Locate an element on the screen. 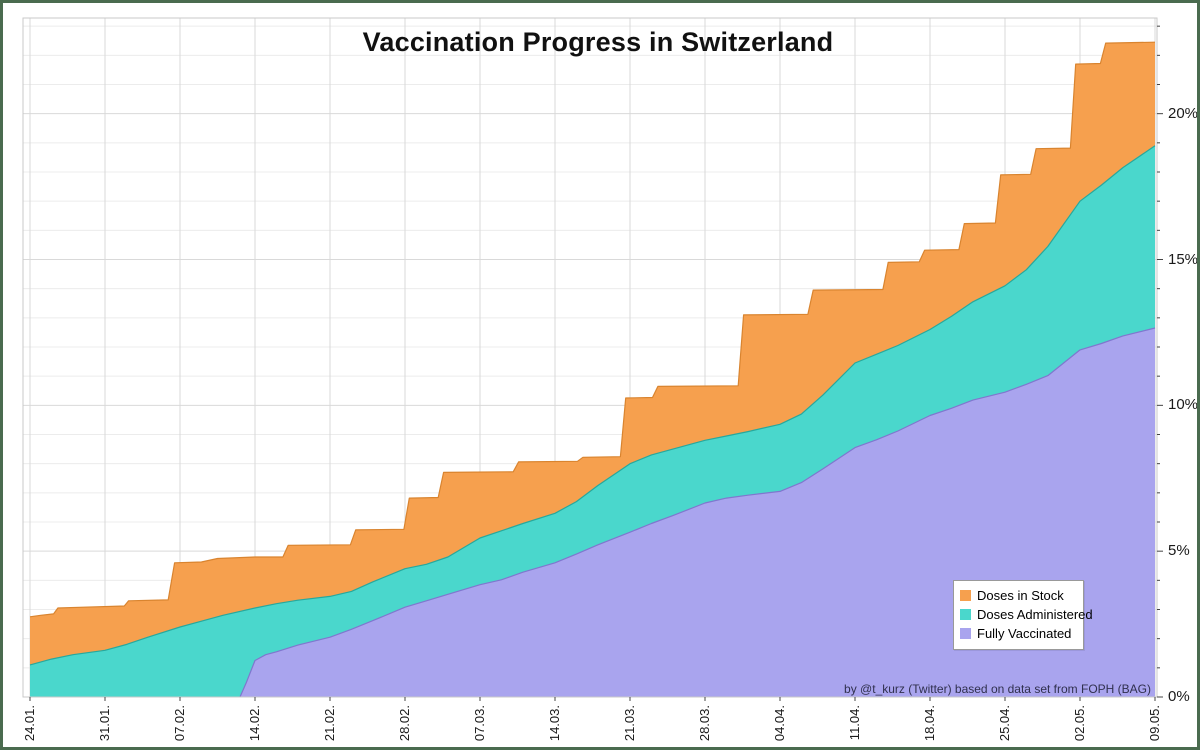  legend-item-doses-administered: Doses Administered is located at coordinates (1026, 614).